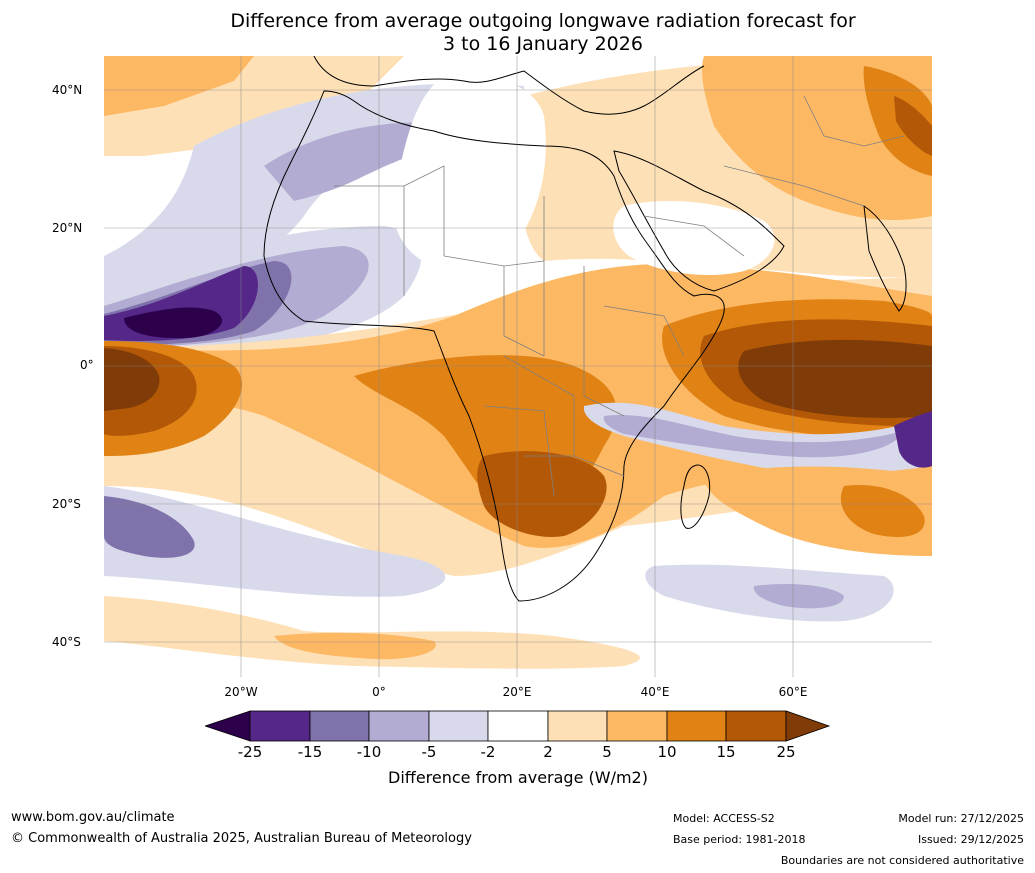  I want to click on shading-orange-light-far-south, so click(372, 632).